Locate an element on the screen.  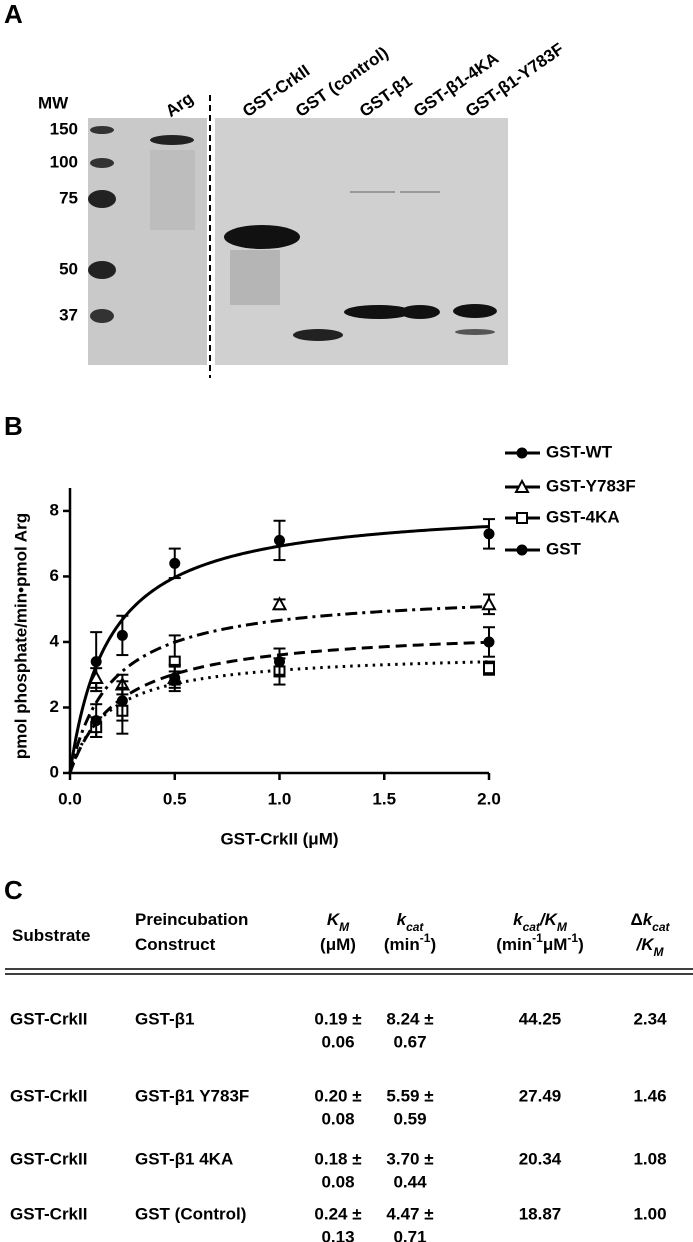
table-cell: 8.24 ± is located at coordinates (409, 1018).